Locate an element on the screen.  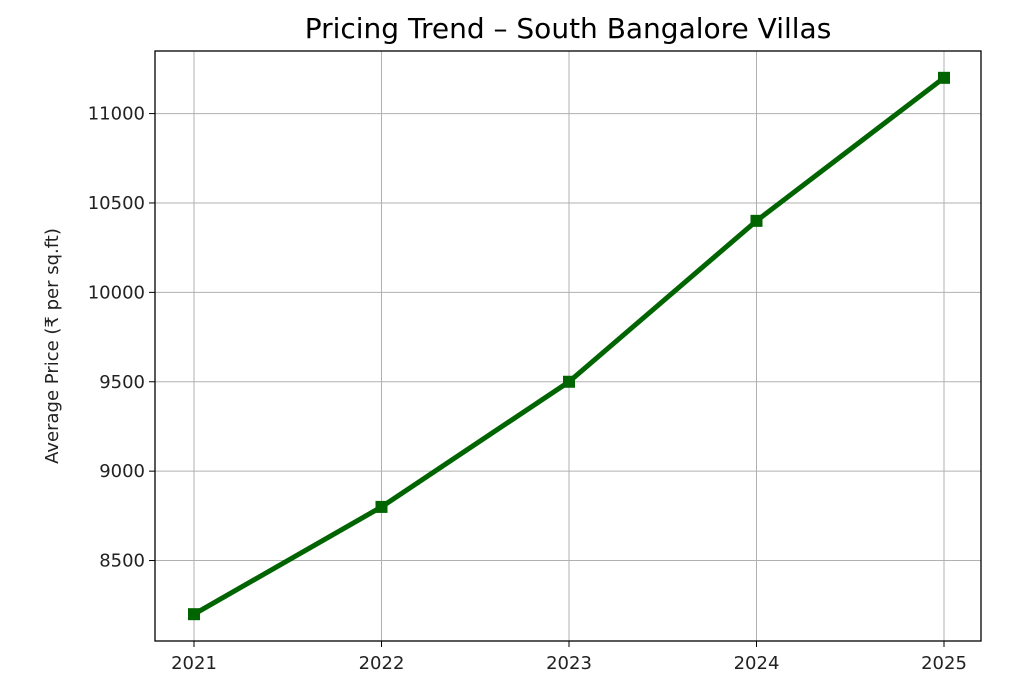
y-tick-label: 11000 is located at coordinates (116, 114).